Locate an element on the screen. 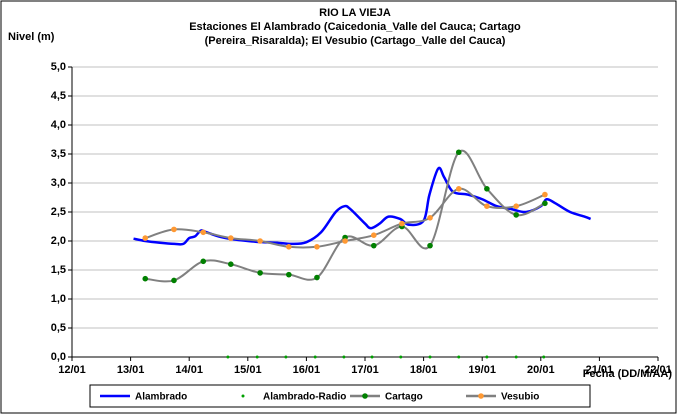 Image resolution: width=677 pixels, height=414 pixels. x-tick-label: 20/01 is located at coordinates (541, 370).